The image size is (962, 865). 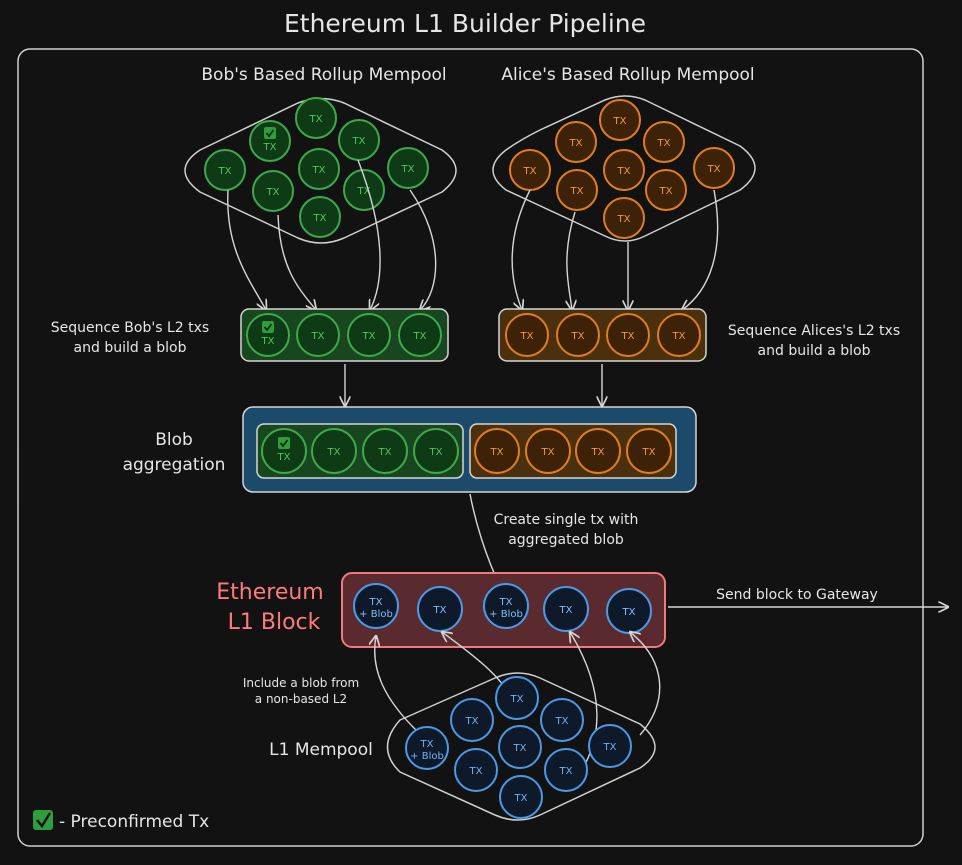 What do you see at coordinates (814, 351) in the screenshot?
I see `alice-sequence-label-2: and build a blob` at bounding box center [814, 351].